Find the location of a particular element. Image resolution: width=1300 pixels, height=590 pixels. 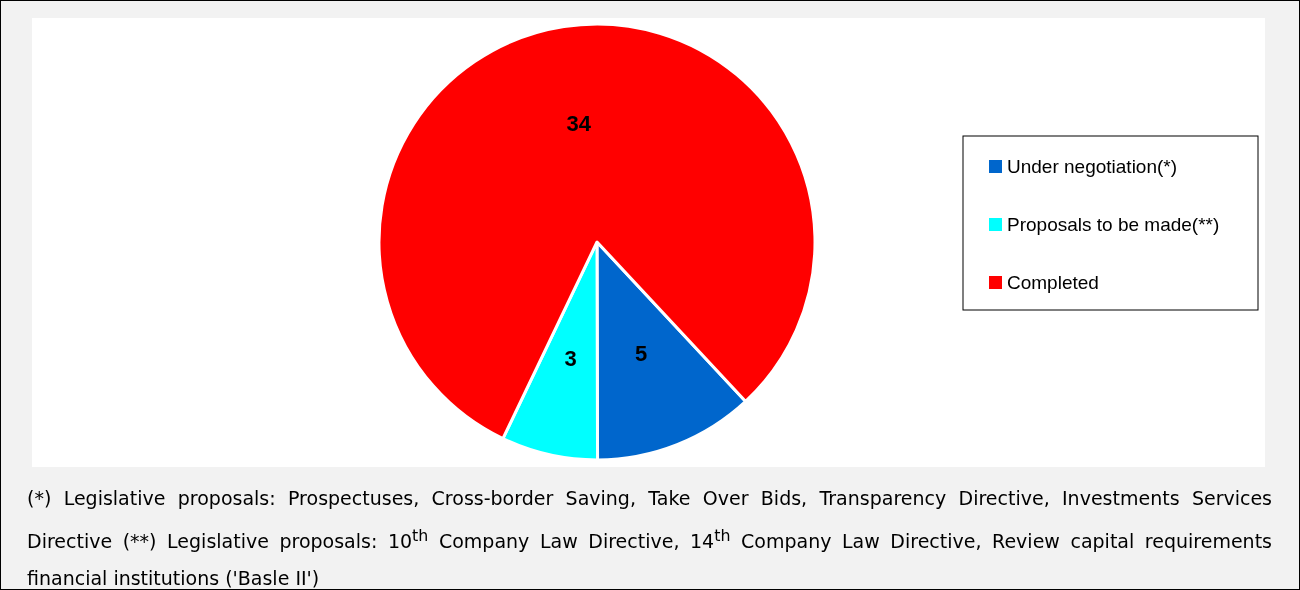

data-label: 3 is located at coordinates (570, 359).